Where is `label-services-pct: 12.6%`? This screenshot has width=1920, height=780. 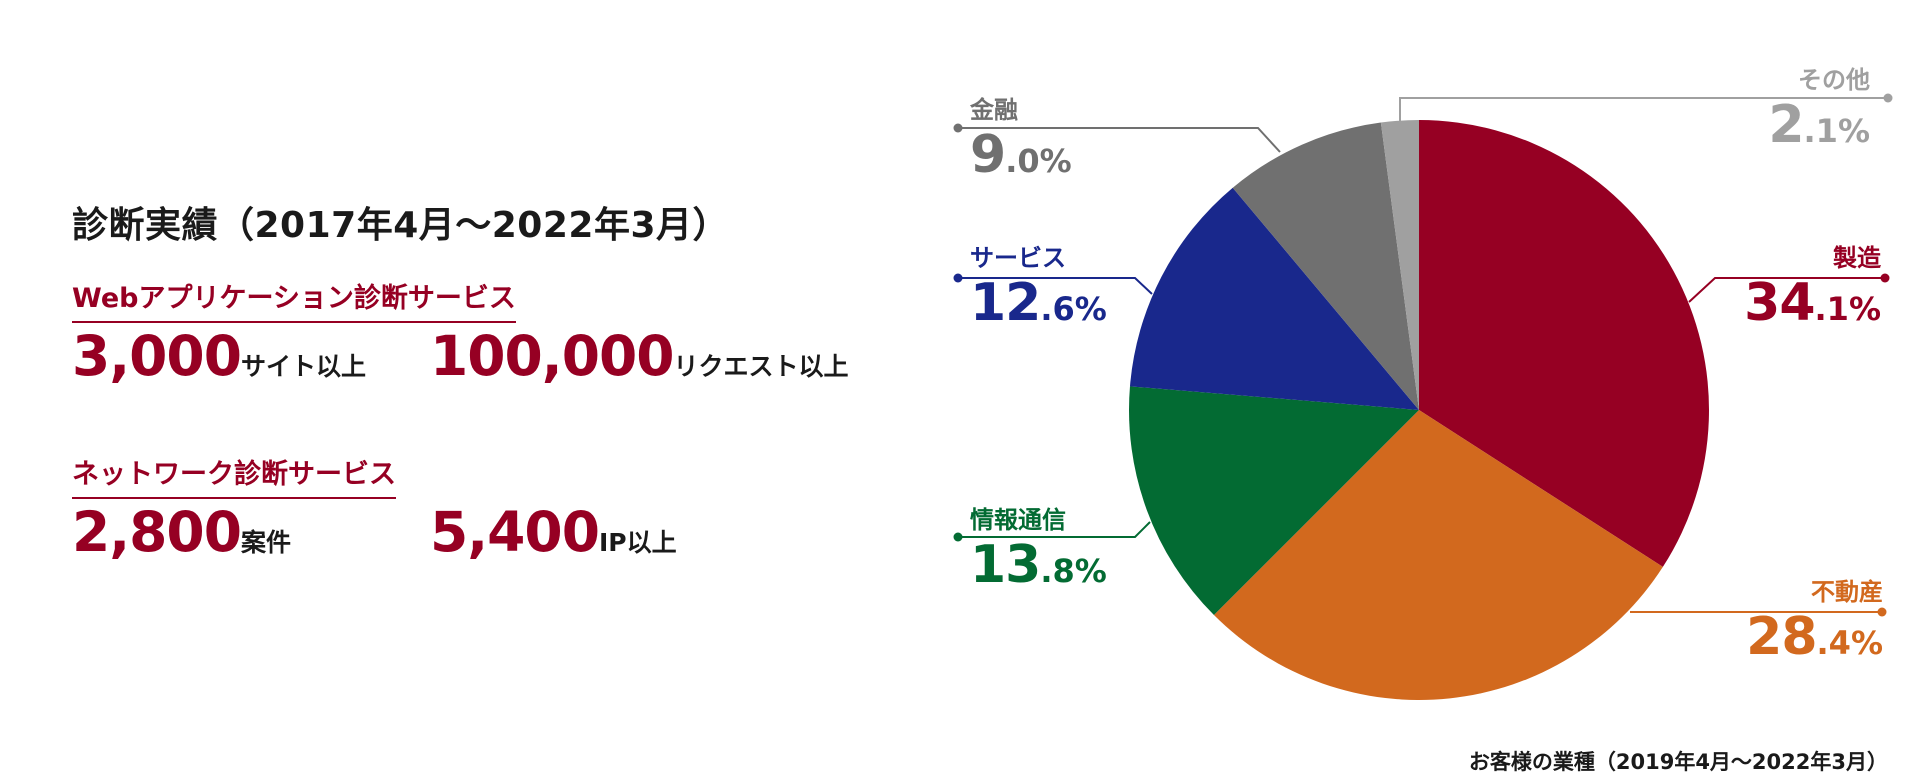
label-services-pct: 12.6% is located at coordinates (1038, 303).